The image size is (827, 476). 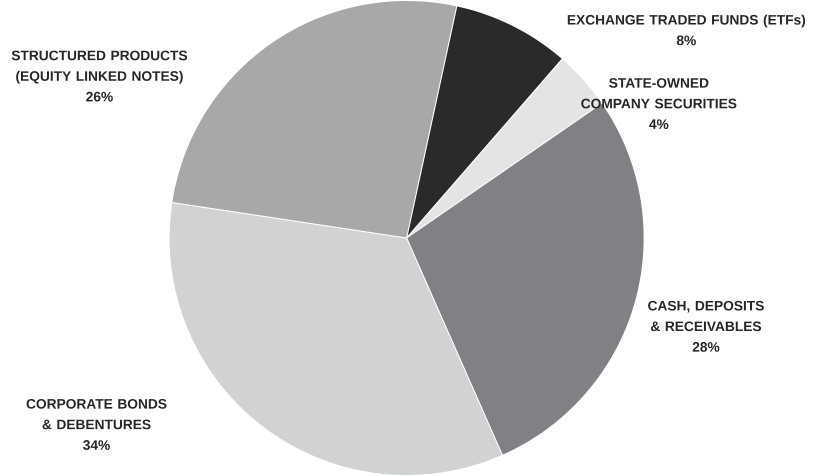 I want to click on slice-label: STATE-OWNED COMPANY SECURITIES, so click(x=658, y=93).